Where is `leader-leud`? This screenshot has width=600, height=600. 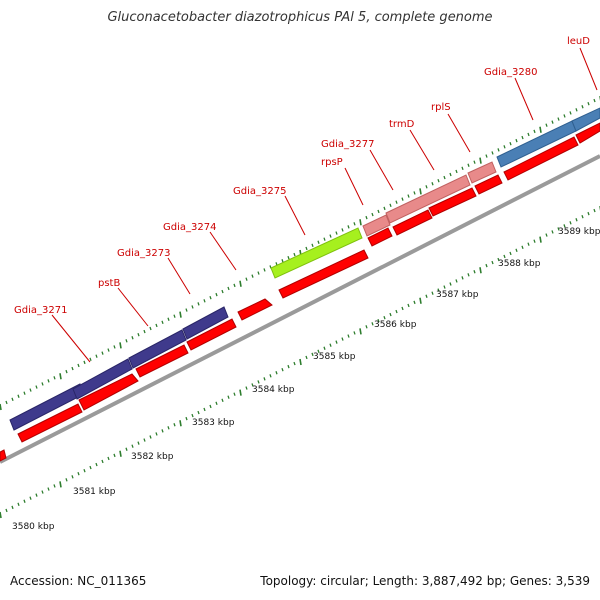
leader-leud is located at coordinates (588, 69).